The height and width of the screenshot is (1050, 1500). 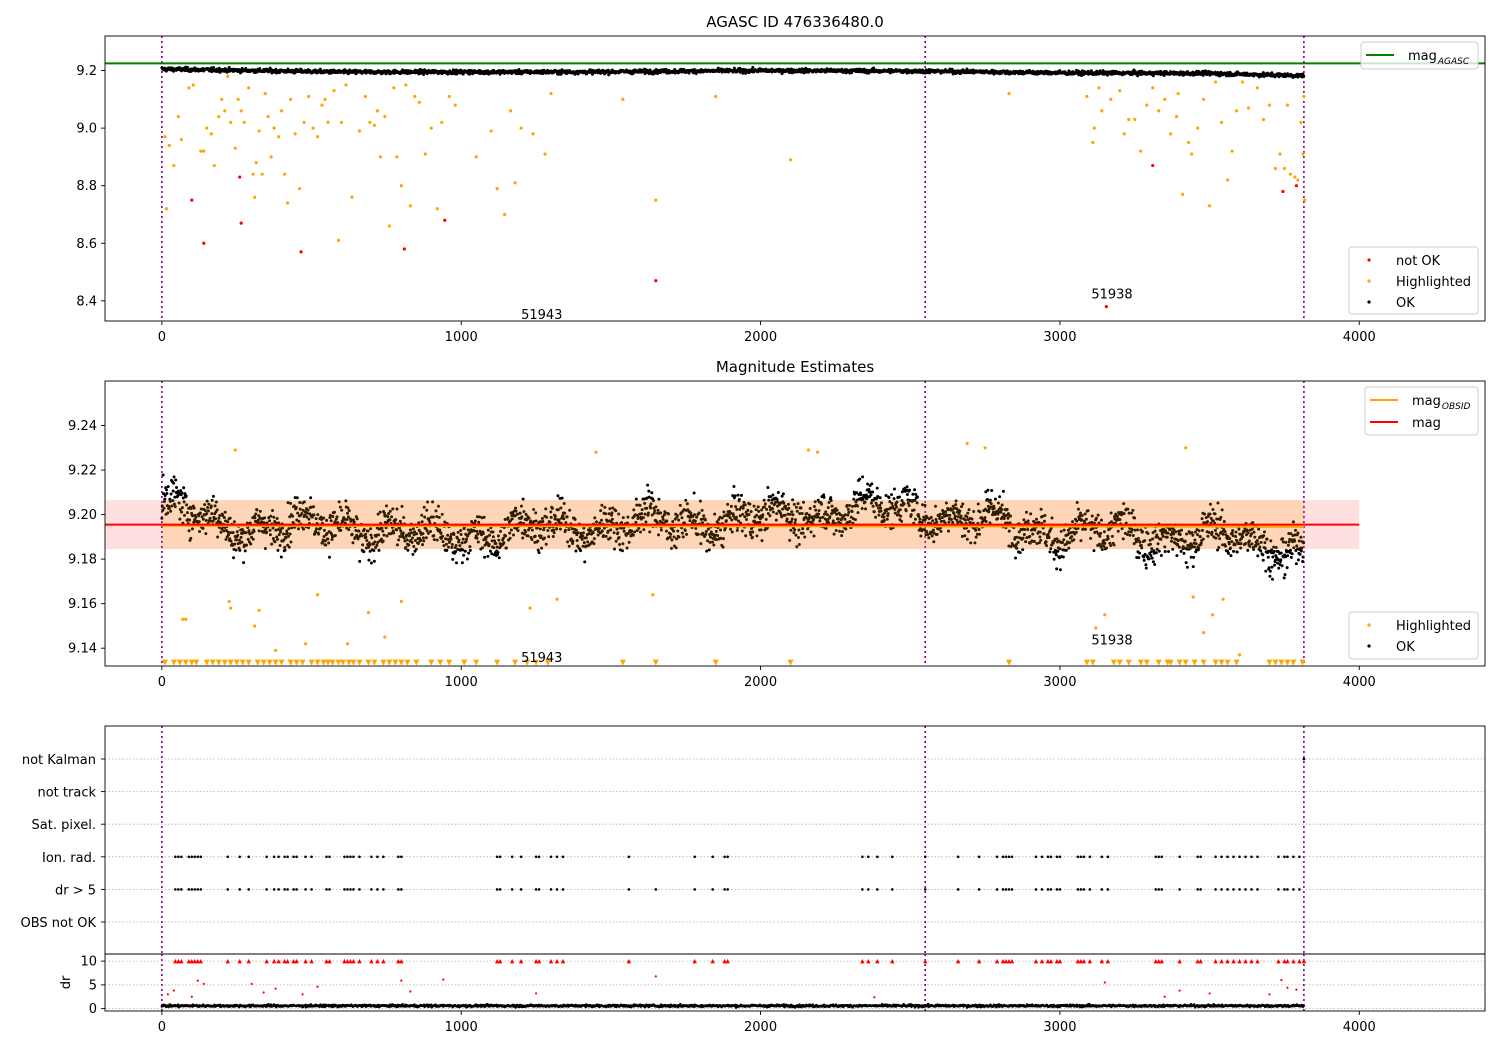 I want to click on legend-label: mag, so click(x=1422, y=56).